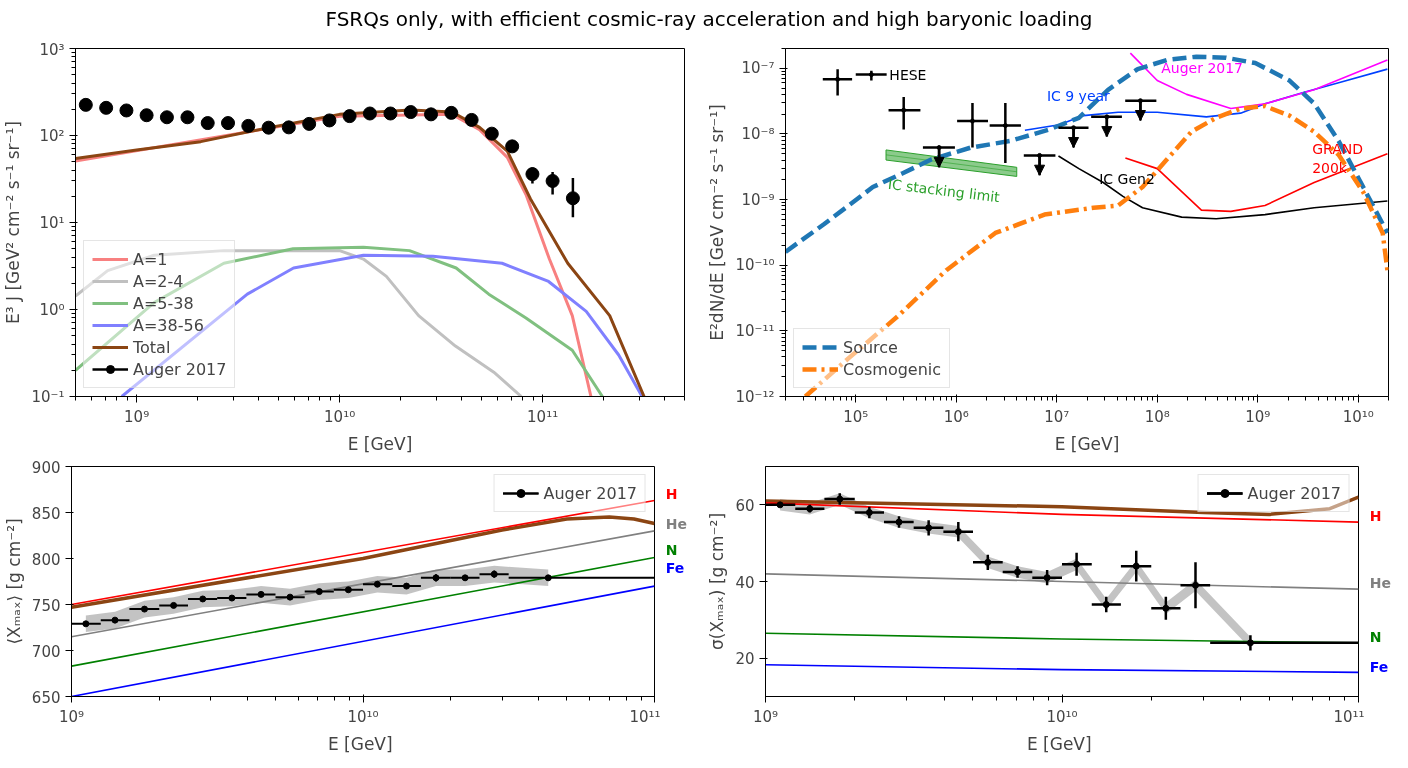  I want to click on x-tick-label: 10⁸, so click(1157, 416).